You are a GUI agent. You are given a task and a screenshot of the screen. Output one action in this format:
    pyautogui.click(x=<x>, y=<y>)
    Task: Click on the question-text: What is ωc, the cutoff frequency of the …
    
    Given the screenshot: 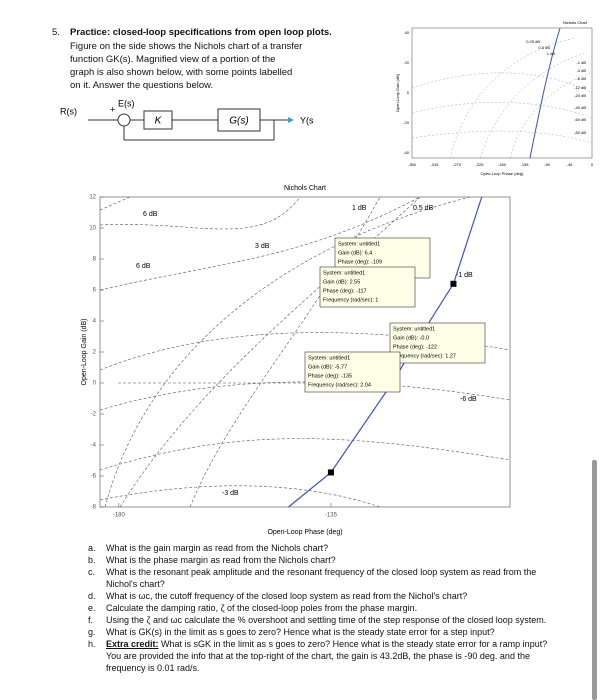 What is the action you would take?
    pyautogui.click(x=286, y=596)
    